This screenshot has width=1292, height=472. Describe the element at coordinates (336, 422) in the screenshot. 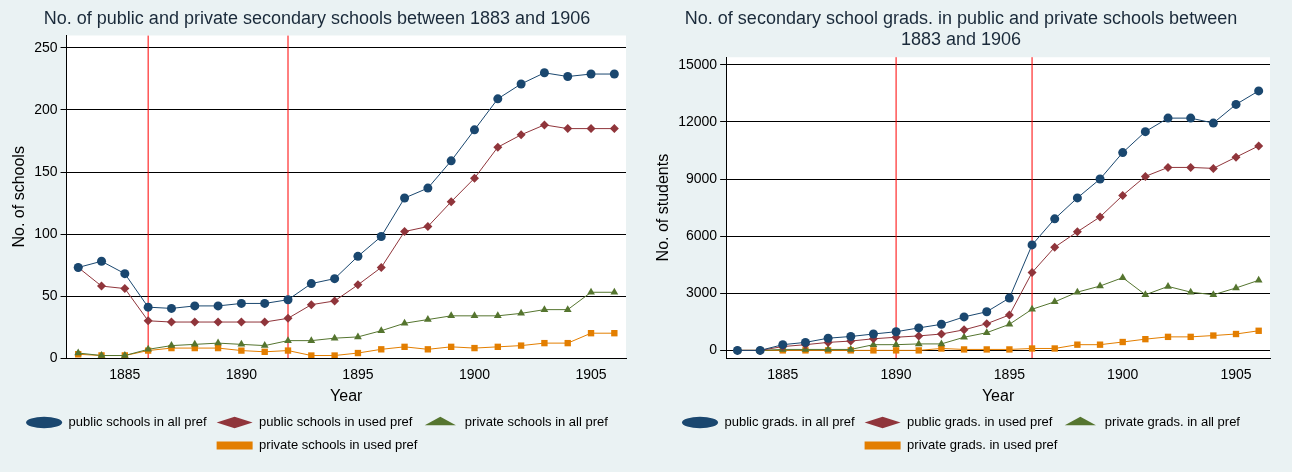

I see `legend-label: public schools in used pref` at that location.